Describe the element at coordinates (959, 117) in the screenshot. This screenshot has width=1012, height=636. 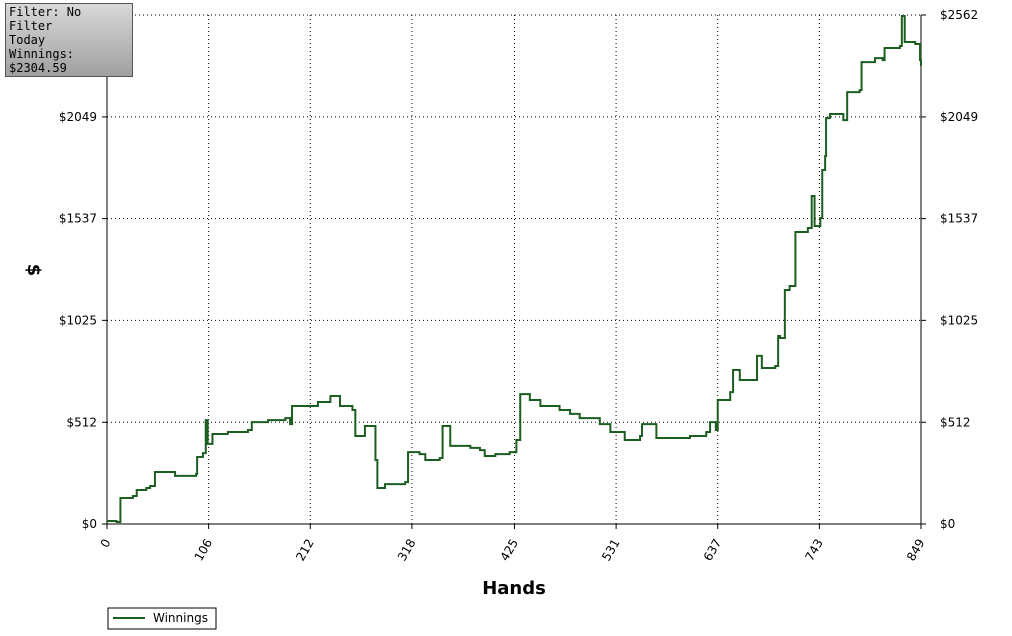
I see `y2-tick-label: $2049` at that location.